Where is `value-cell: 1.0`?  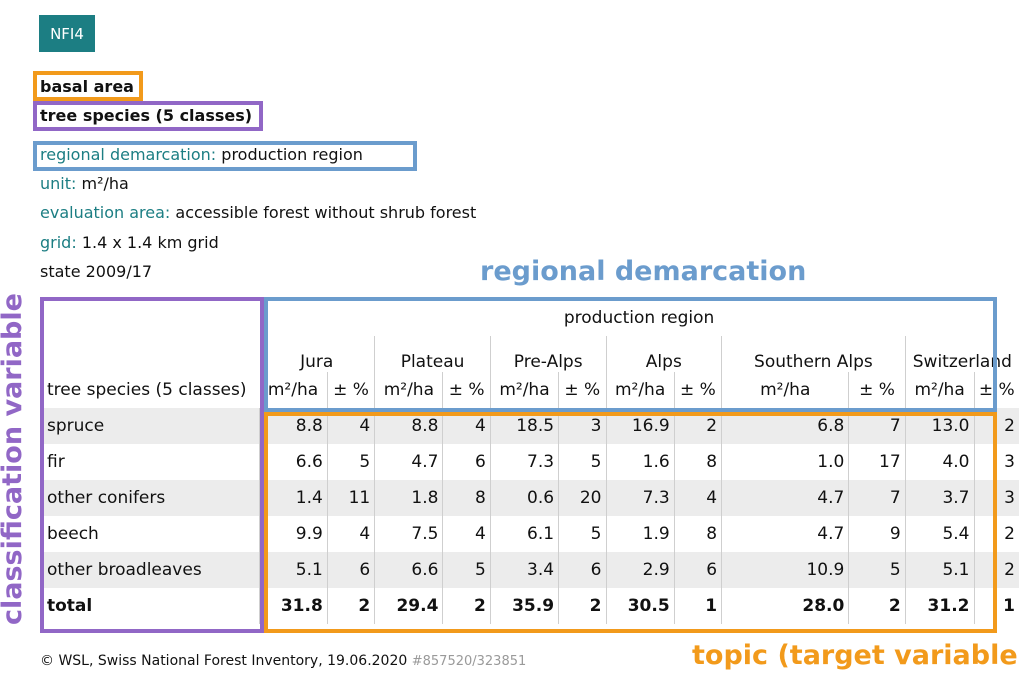 value-cell: 1.0 is located at coordinates (785, 462).